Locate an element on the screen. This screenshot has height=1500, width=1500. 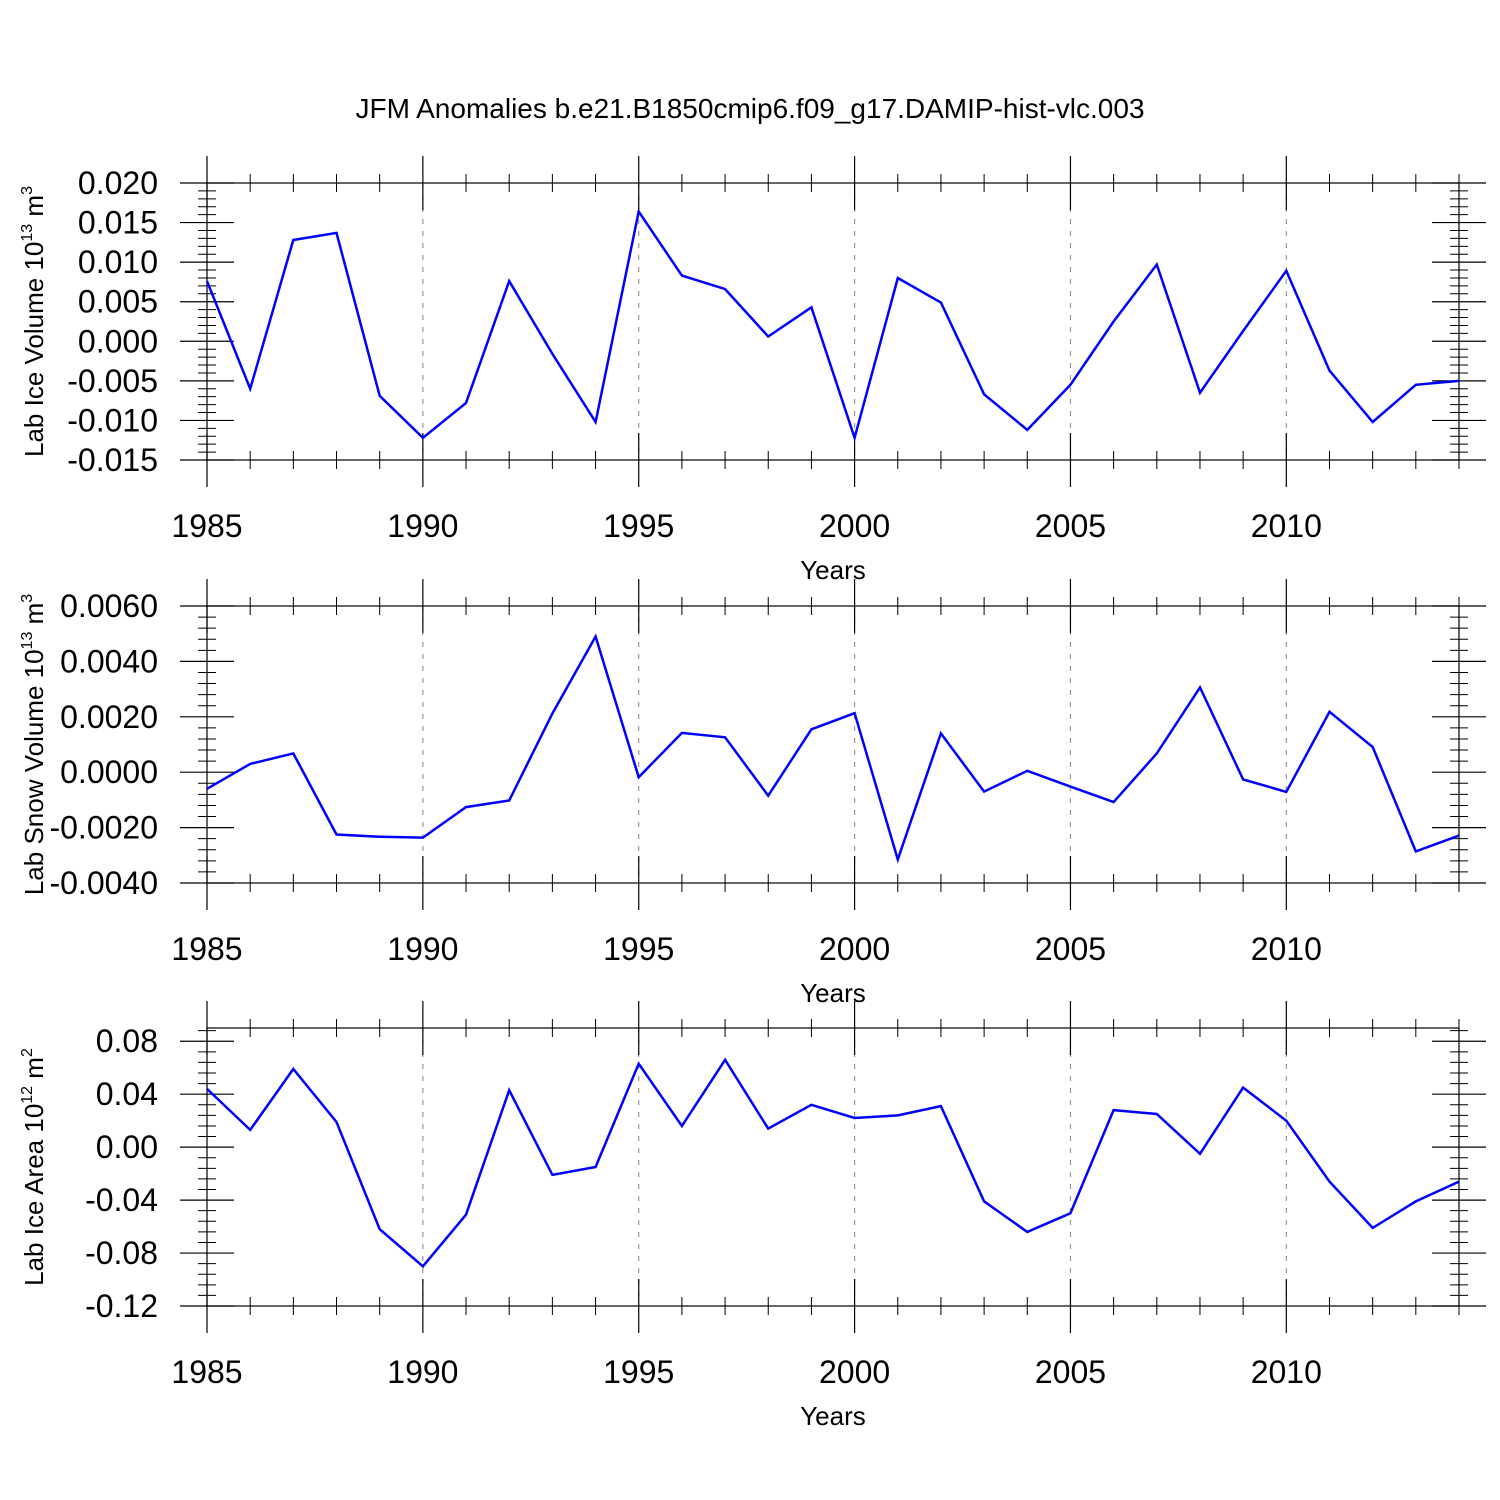
y-tick-label: -0.015 is located at coordinates (112, 460).